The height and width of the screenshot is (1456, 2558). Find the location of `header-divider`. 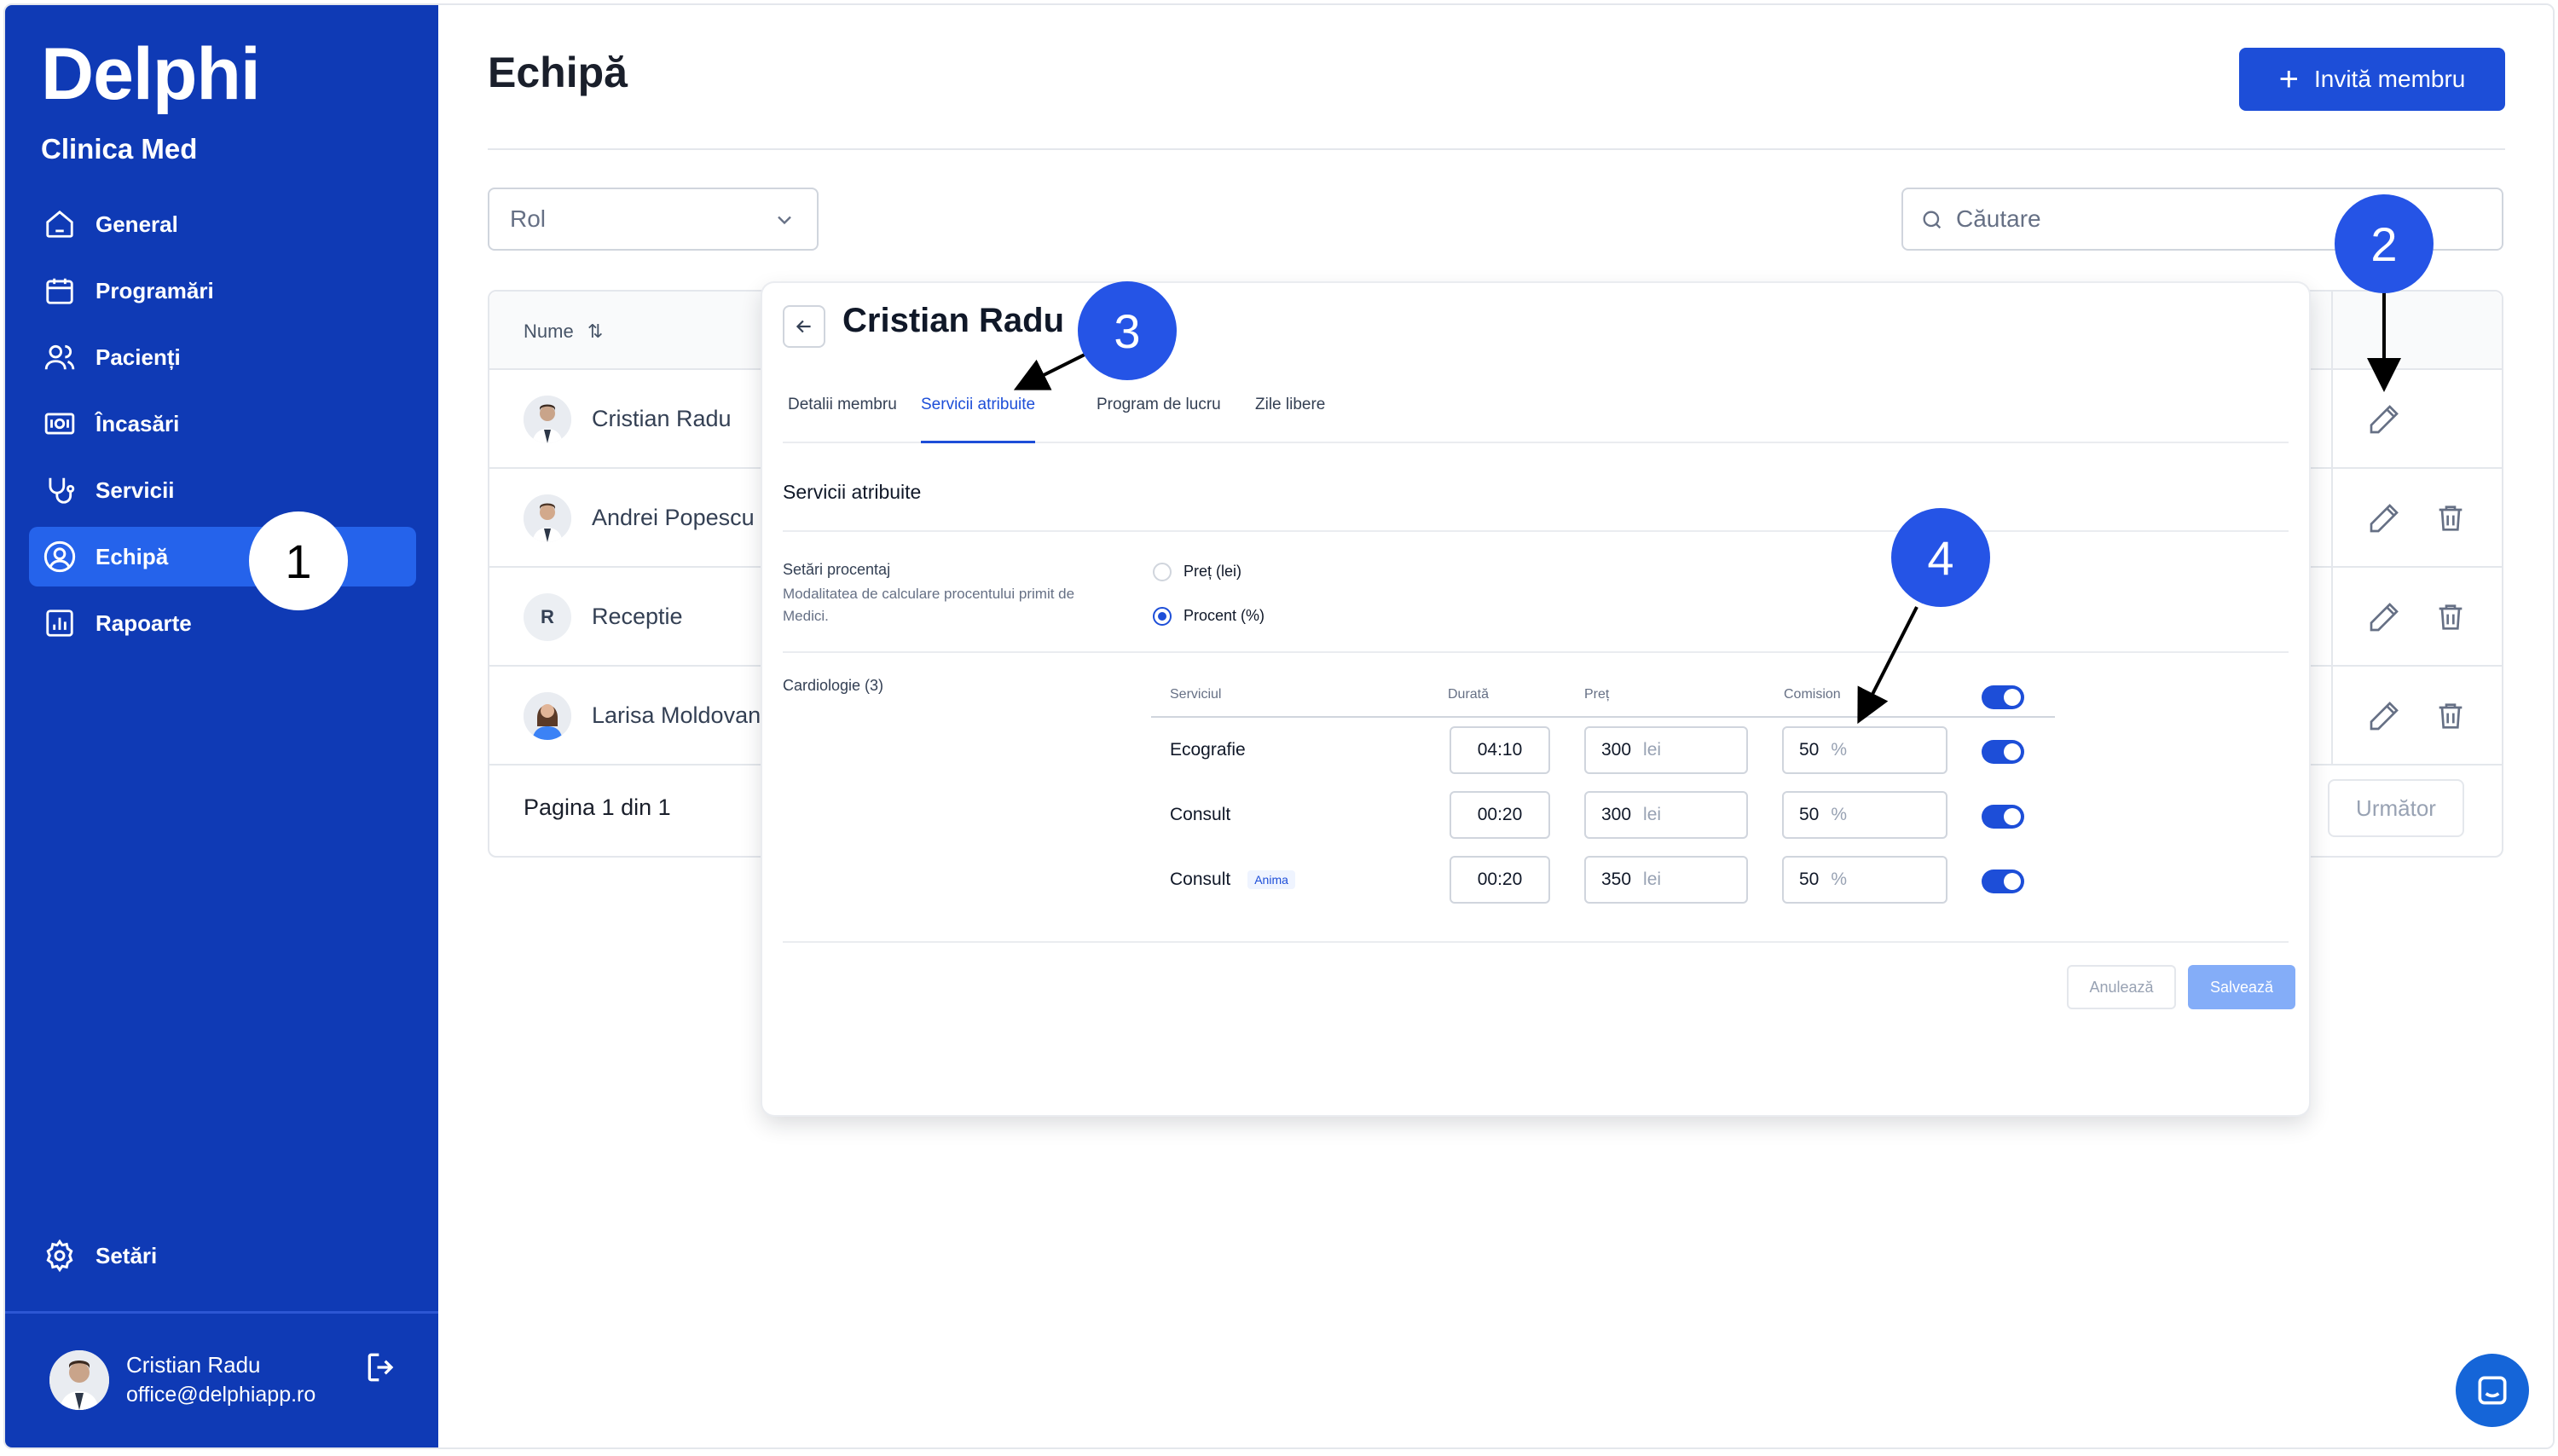

header-divider is located at coordinates (1496, 149).